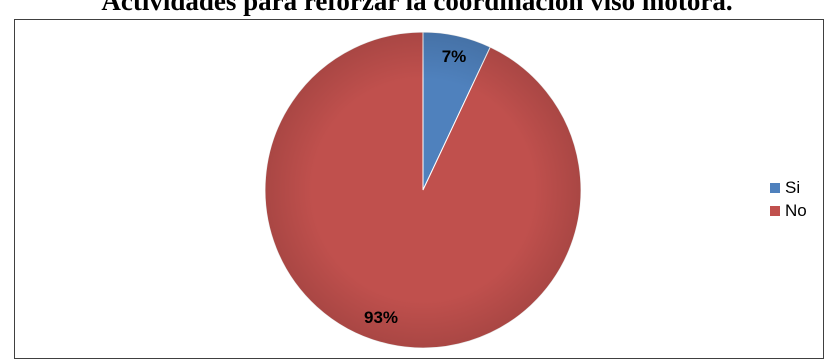 The image size is (834, 363). I want to click on legend-item-si: Si, so click(788, 187).